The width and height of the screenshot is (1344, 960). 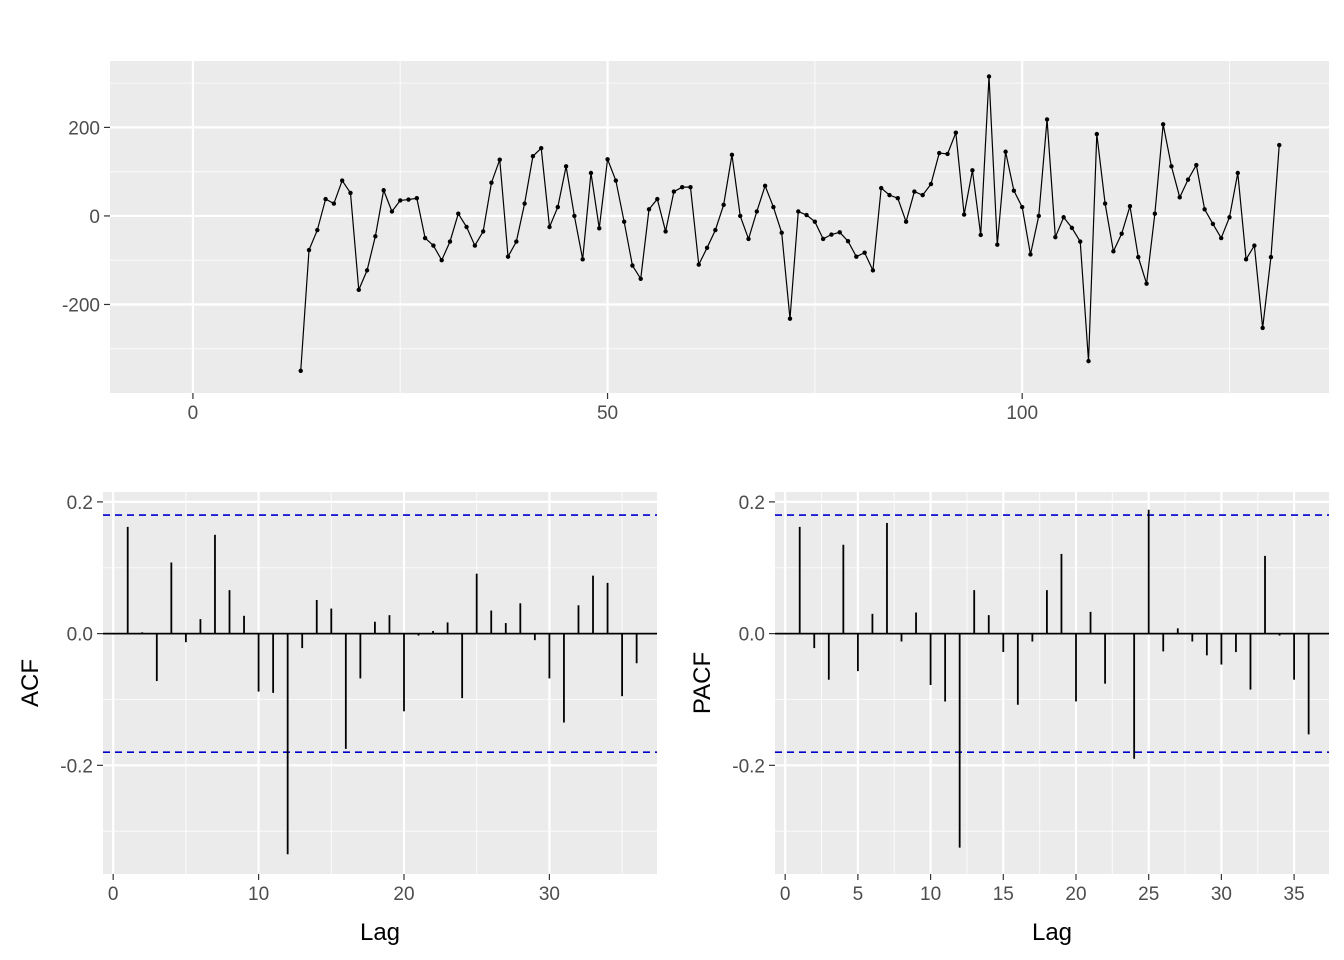 What do you see at coordinates (549, 894) in the screenshot?
I see `acf-plot-tick-label-x: 30` at bounding box center [549, 894].